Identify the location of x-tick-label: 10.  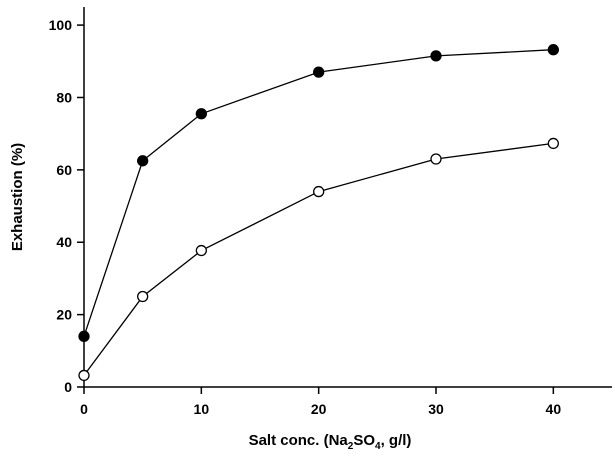
(202, 409).